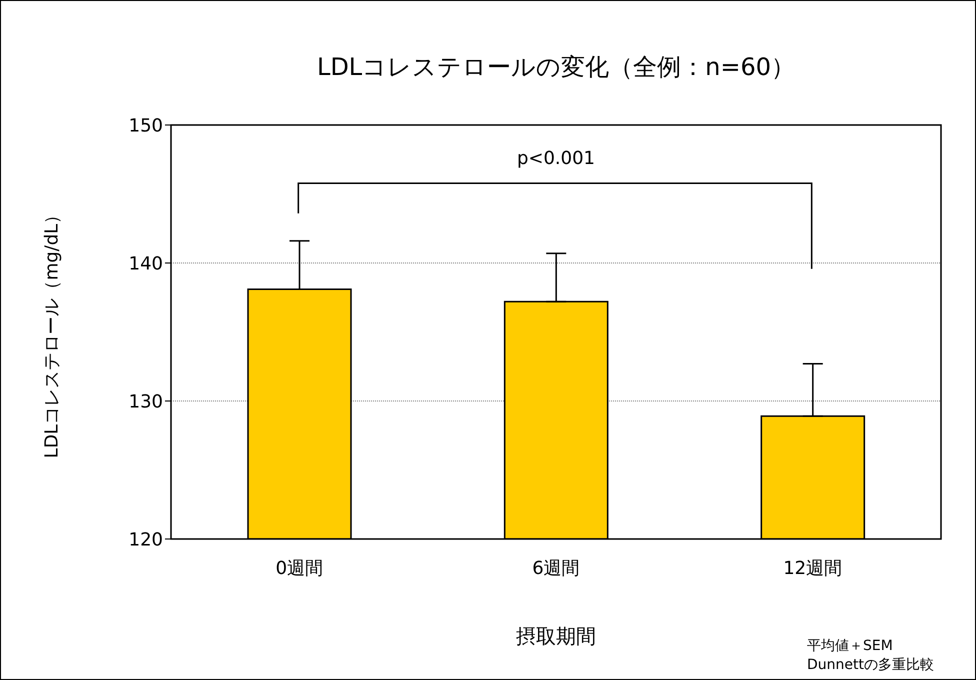 The image size is (976, 680). What do you see at coordinates (51, 332) in the screenshot?
I see `y-axis-title: LDLコレステロール（mg/dL）` at bounding box center [51, 332].